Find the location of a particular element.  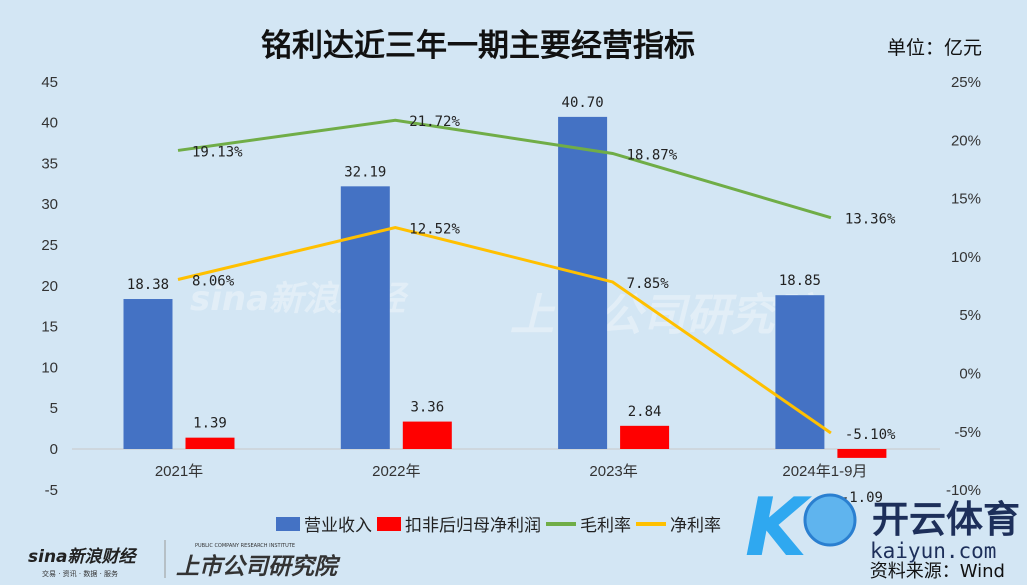

category-label: 2024年1-9月 is located at coordinates (824, 471).